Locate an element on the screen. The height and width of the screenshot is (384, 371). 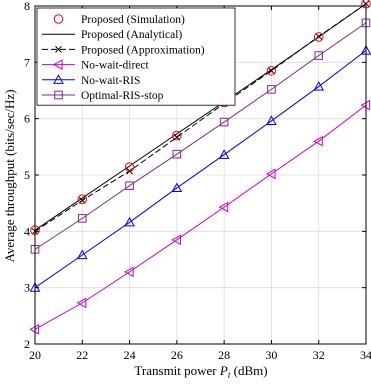
y-tick-label: 2 is located at coordinates (27, 344).